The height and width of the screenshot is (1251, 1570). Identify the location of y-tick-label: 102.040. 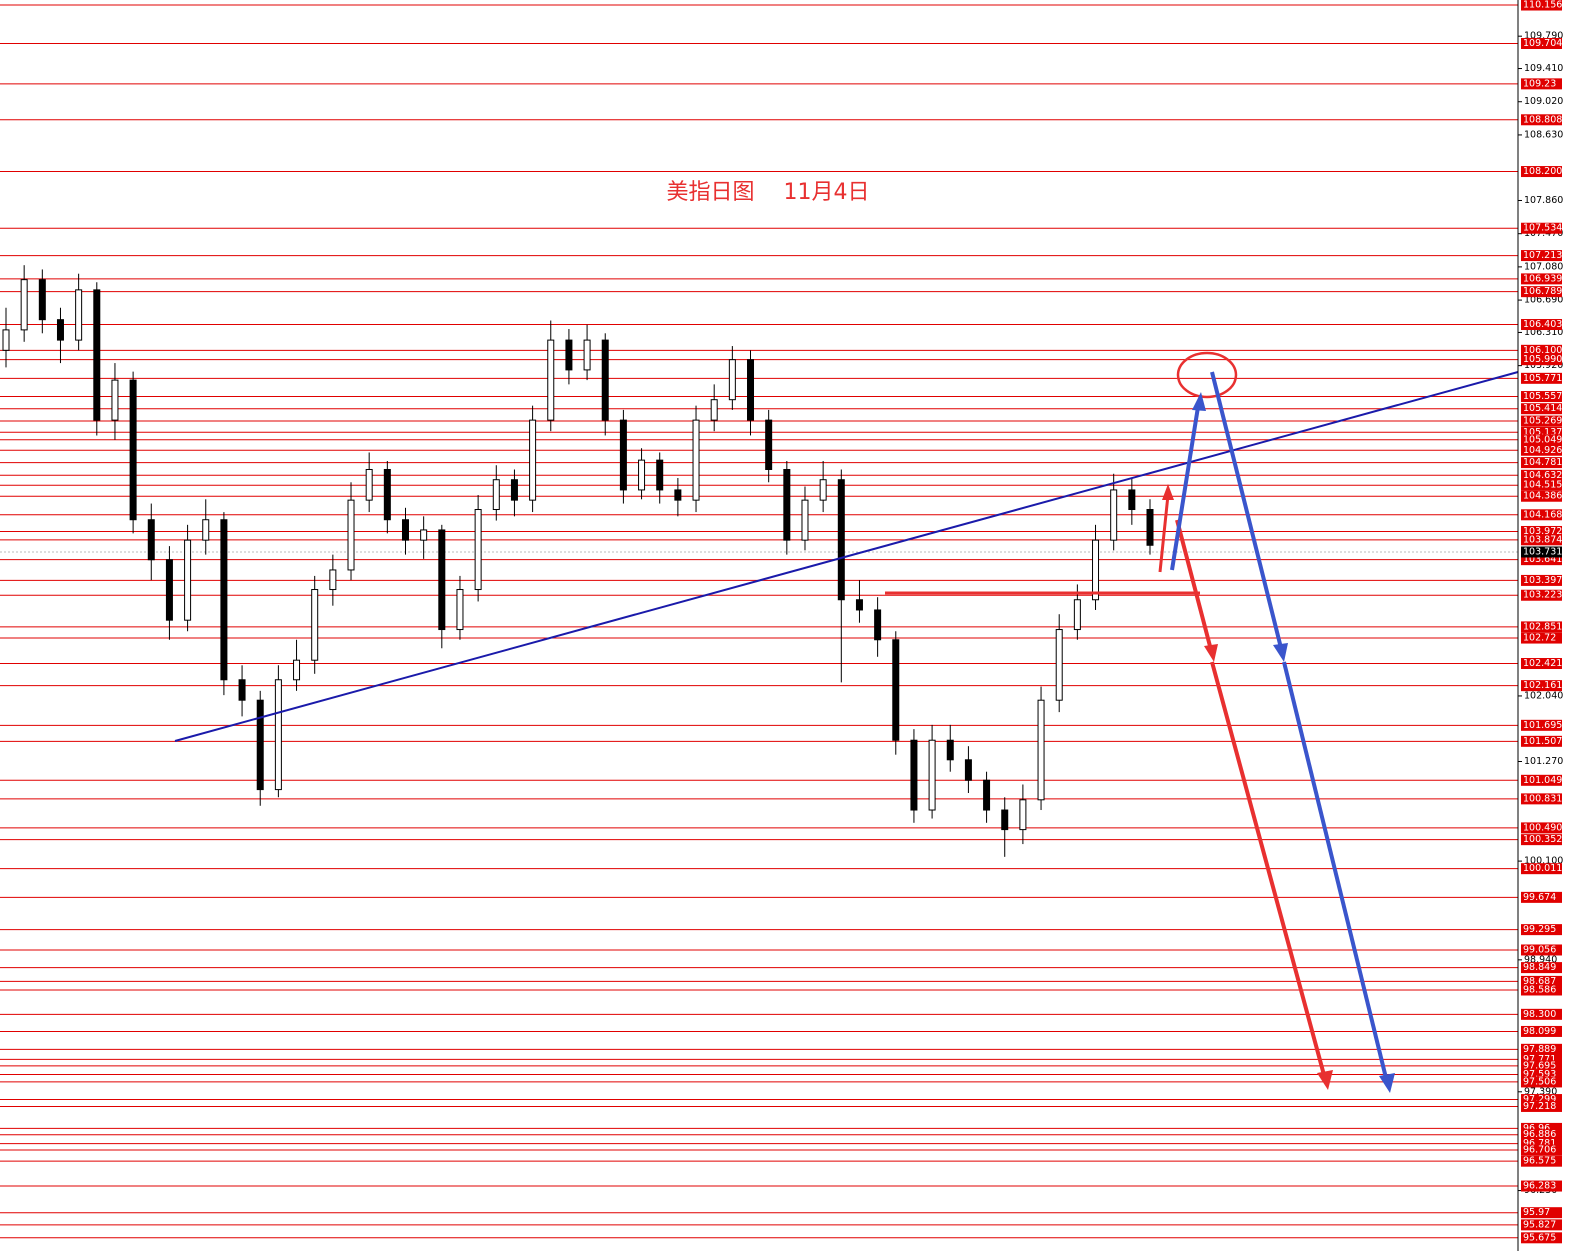
(1543, 695).